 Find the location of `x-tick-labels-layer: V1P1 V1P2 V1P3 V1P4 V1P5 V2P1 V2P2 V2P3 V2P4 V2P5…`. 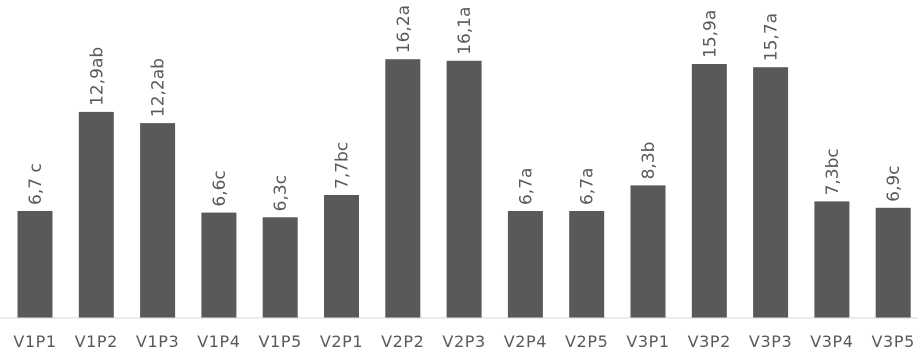

x-tick-labels-layer: V1P1 V1P2 V1P3 V1P4 V1P5 V2P1 V2P2 V2P3 V2P4 V2P5… is located at coordinates (464, 341).